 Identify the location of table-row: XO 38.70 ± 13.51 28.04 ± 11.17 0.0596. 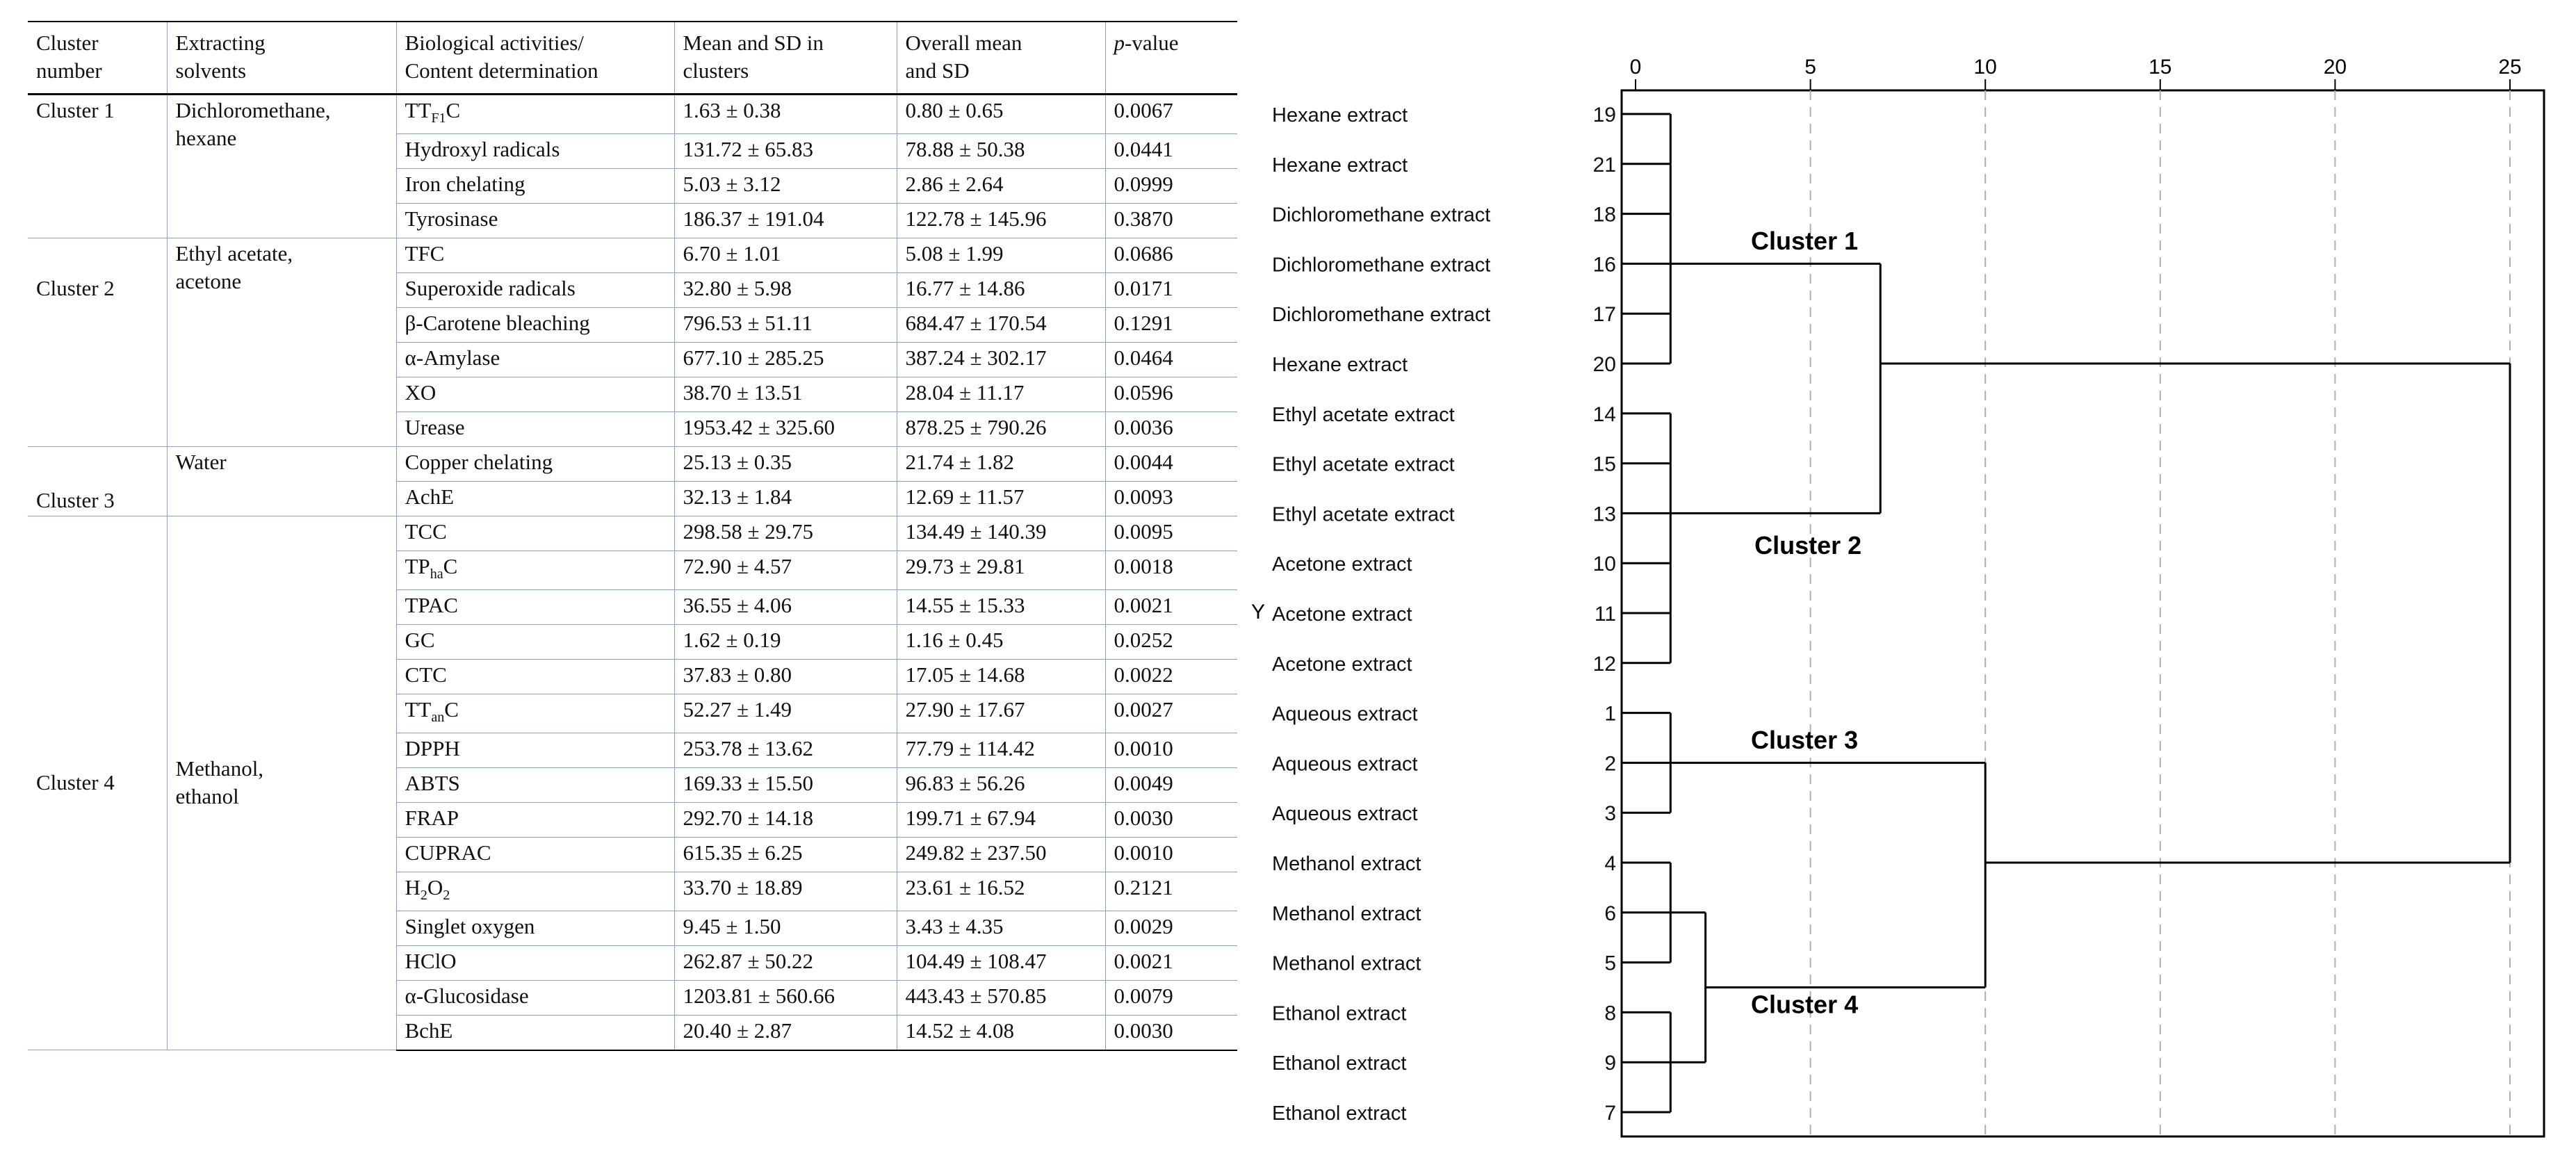
(632, 394).